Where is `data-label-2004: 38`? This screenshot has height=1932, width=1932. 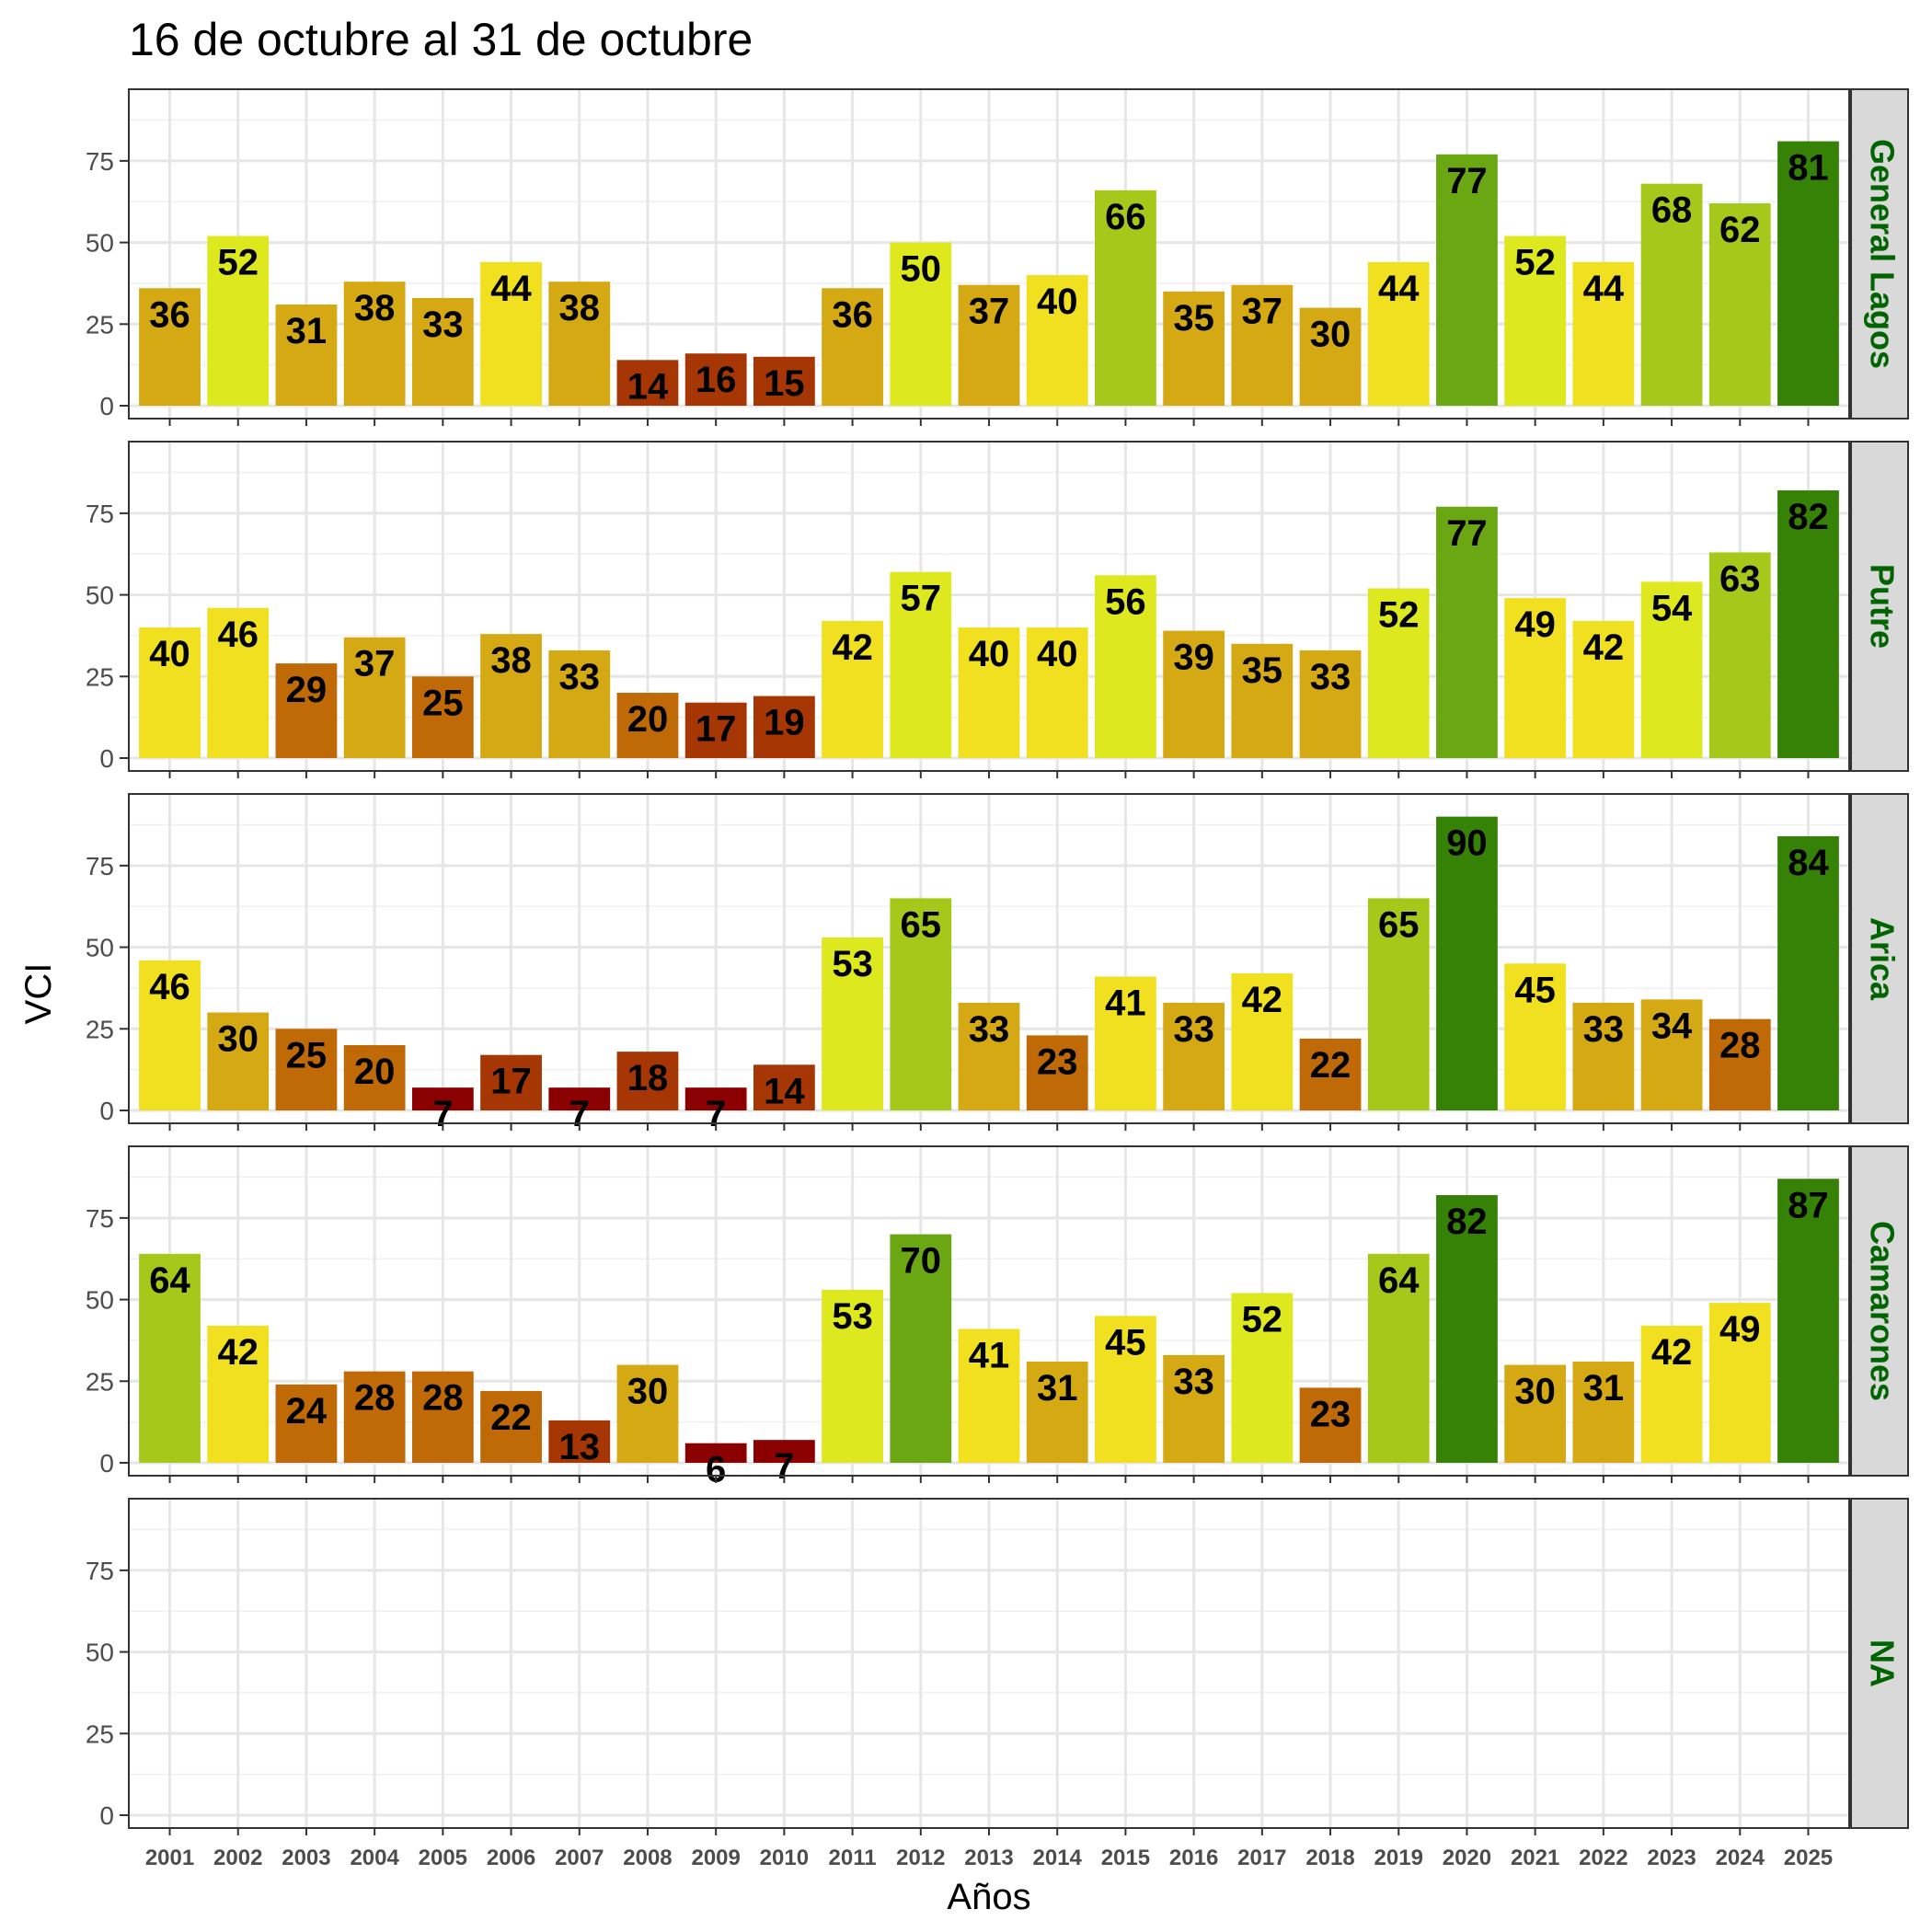 data-label-2004: 38 is located at coordinates (375, 308).